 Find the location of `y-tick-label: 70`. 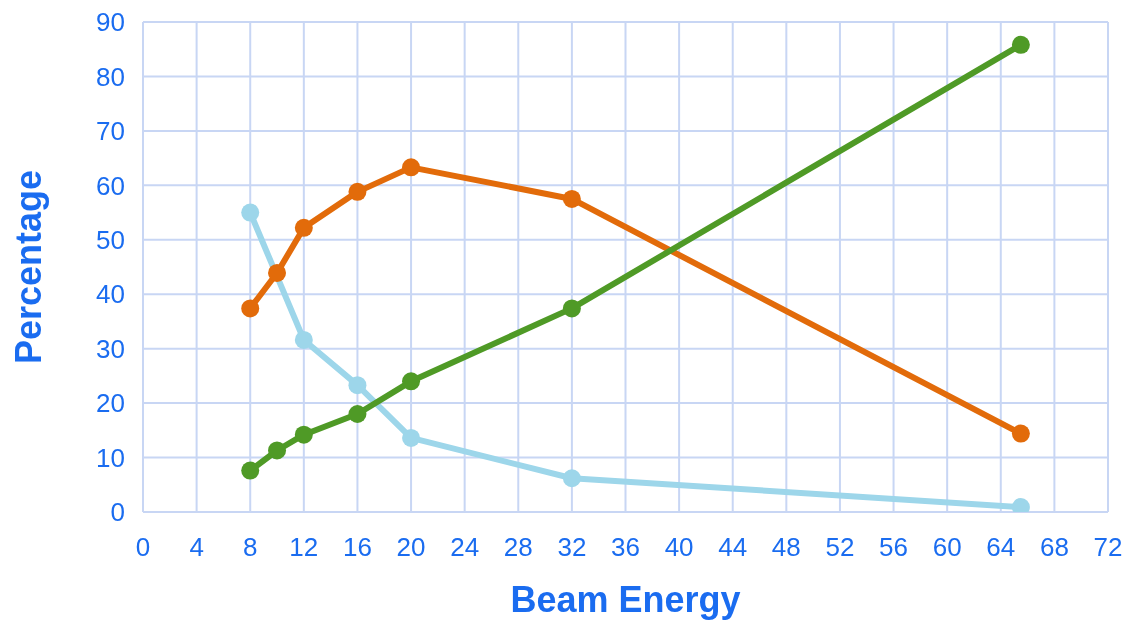

y-tick-label: 70 is located at coordinates (110, 131).